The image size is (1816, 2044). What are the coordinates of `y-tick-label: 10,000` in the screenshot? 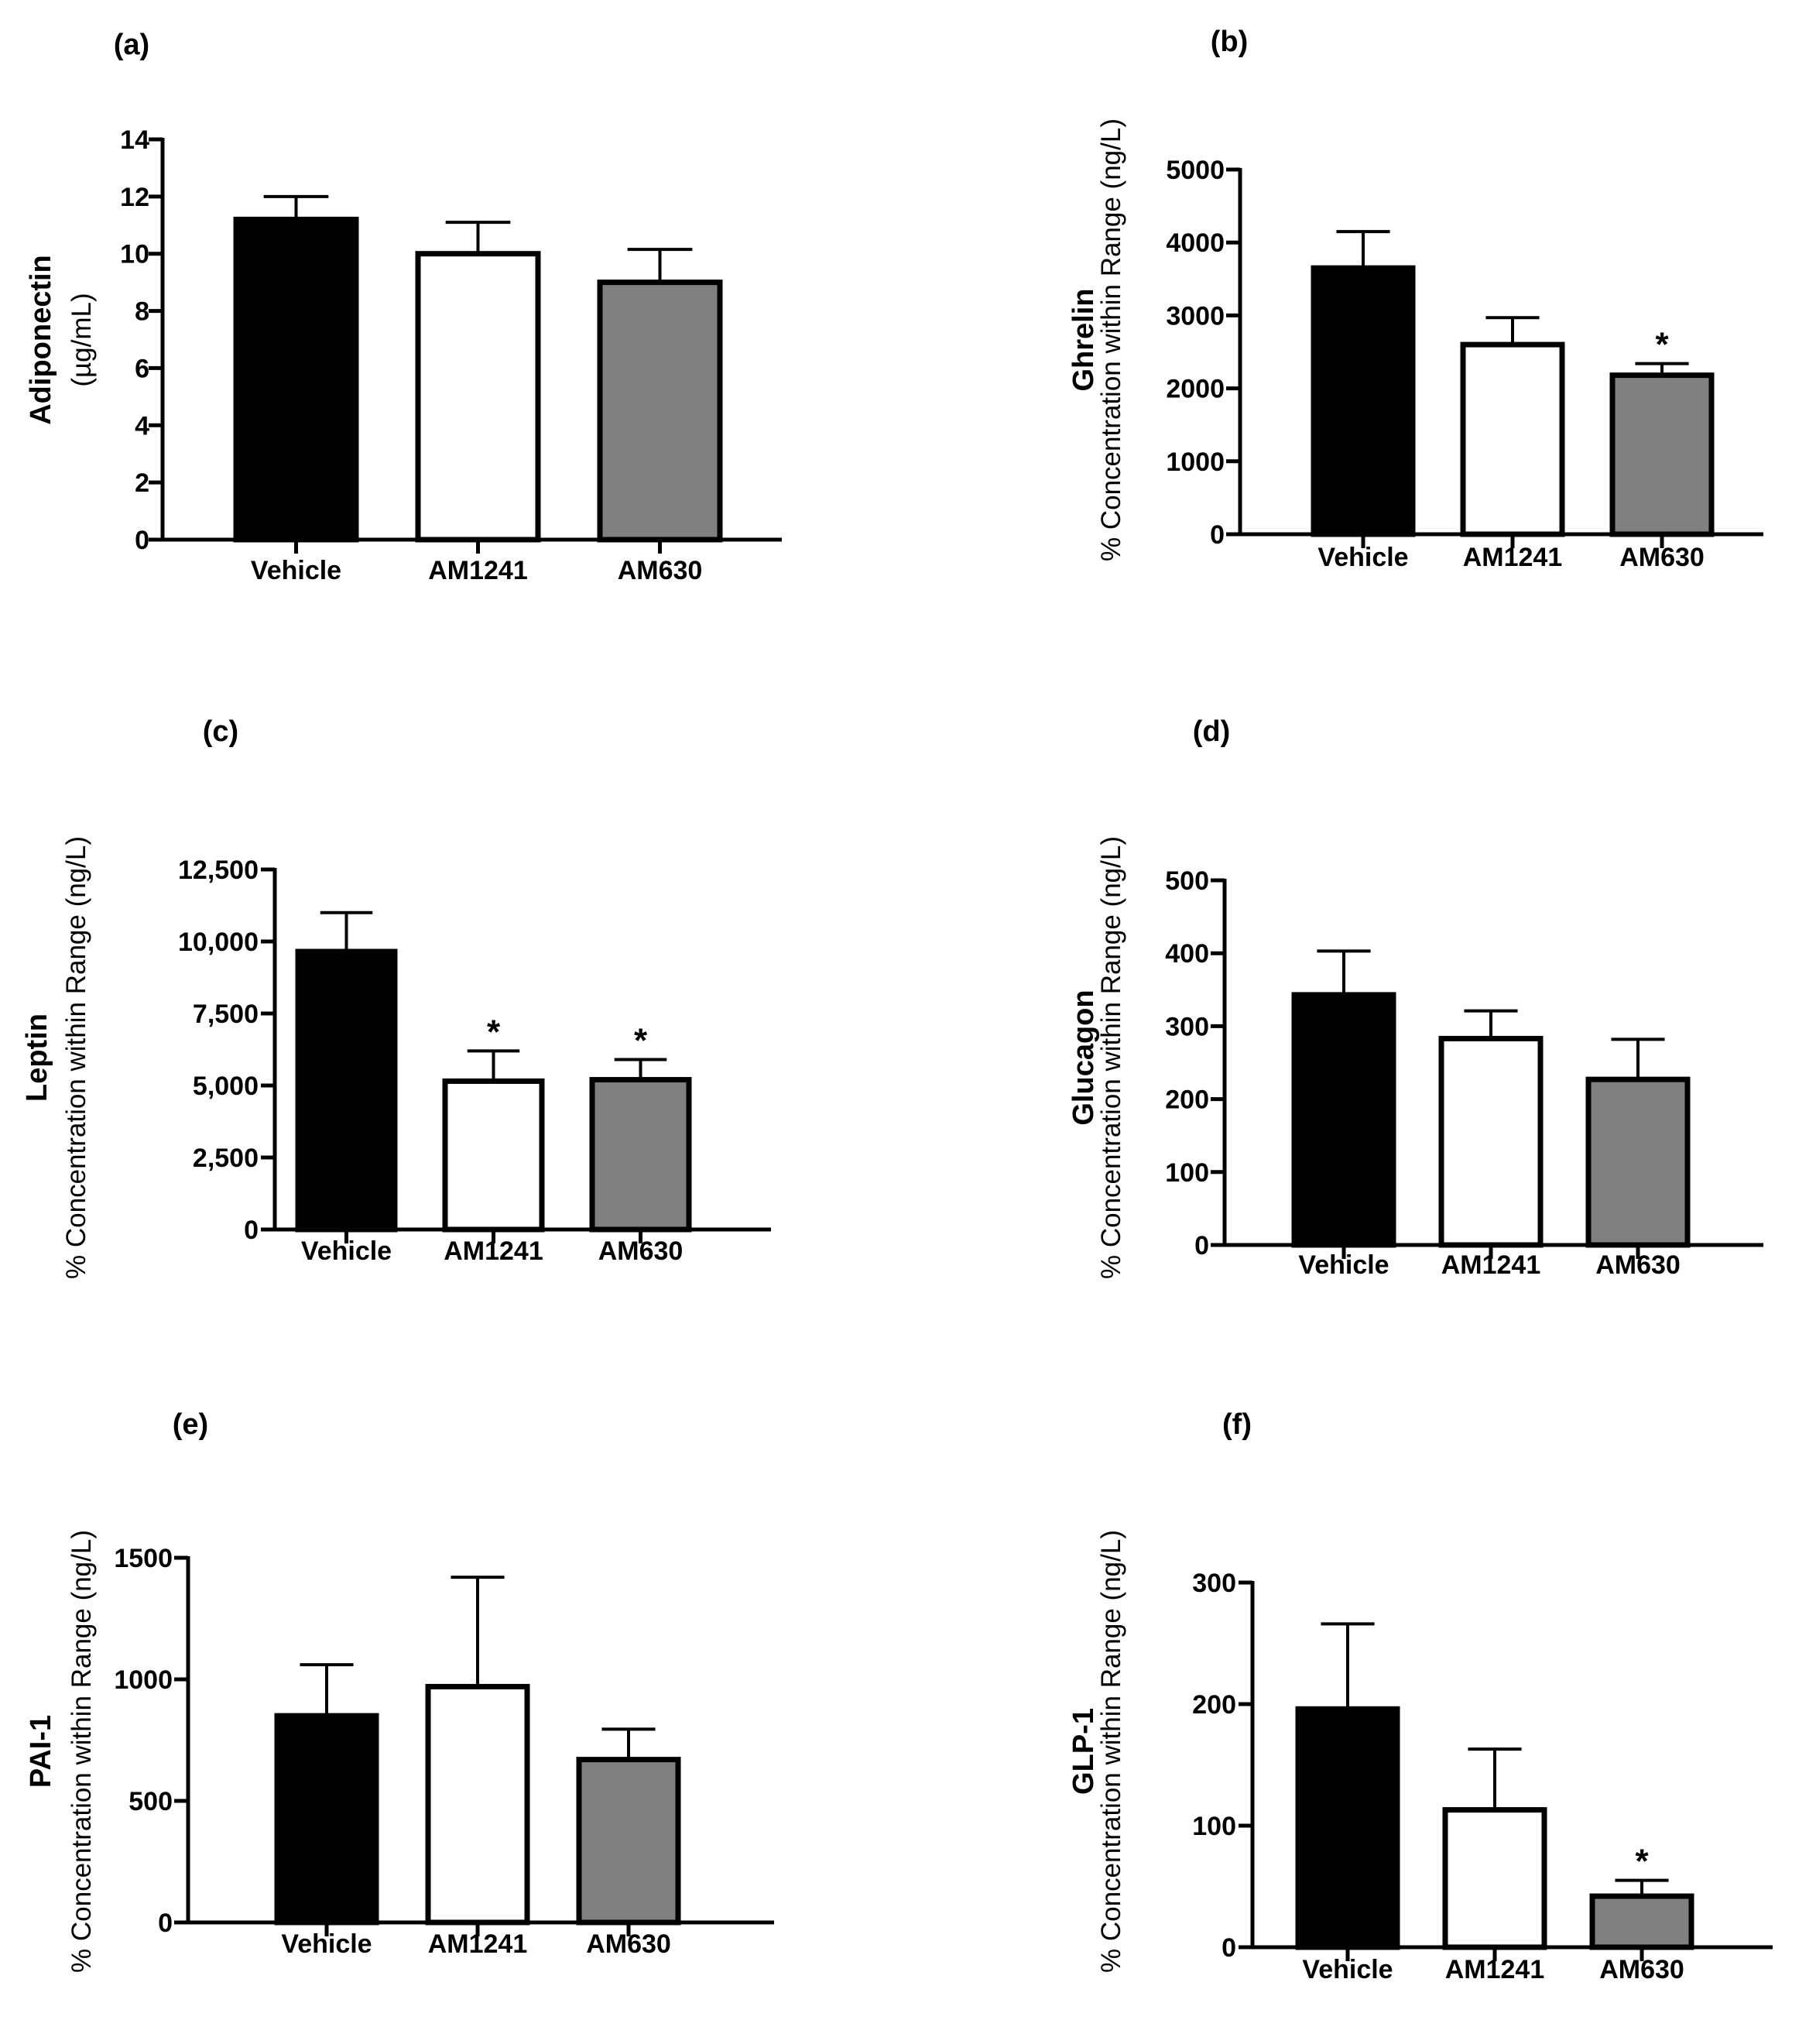 It's located at (218, 942).